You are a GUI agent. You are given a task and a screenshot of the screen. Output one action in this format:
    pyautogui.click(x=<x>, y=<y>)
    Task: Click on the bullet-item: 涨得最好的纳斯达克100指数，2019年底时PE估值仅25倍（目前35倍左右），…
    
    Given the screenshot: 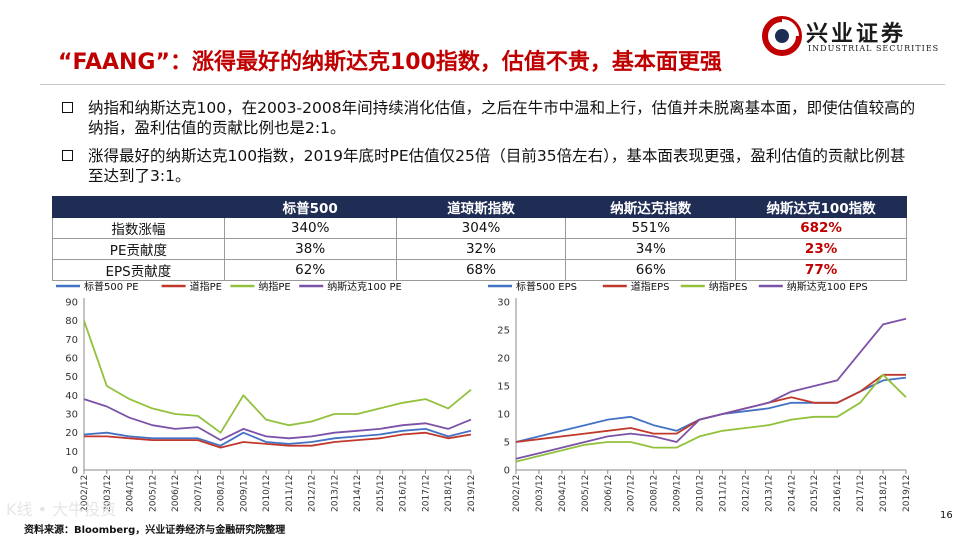 What is the action you would take?
    pyautogui.click(x=490, y=166)
    